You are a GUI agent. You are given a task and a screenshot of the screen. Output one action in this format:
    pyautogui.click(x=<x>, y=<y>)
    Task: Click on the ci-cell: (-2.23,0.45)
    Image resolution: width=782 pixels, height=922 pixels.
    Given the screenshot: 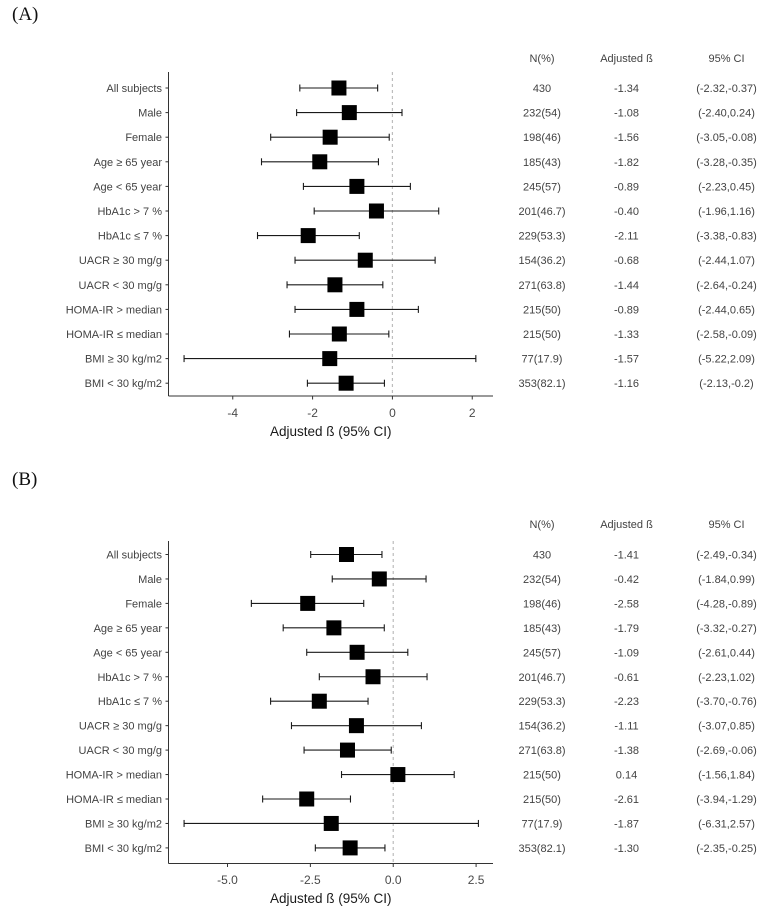 What is the action you would take?
    pyautogui.click(x=726, y=187)
    